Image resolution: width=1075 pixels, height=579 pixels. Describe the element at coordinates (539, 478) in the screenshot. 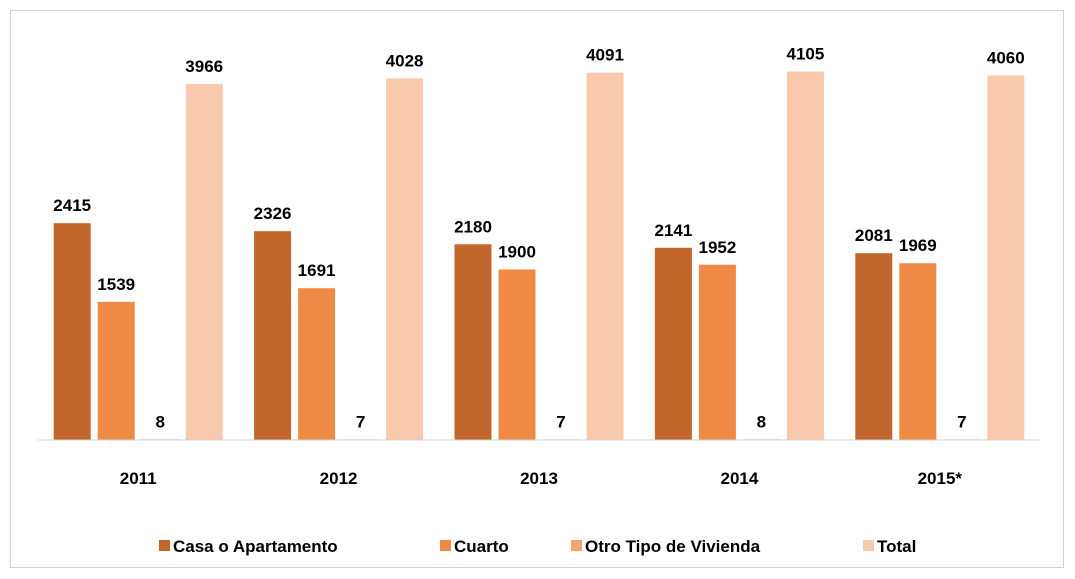

I see `x-tick-label: 2013` at that location.